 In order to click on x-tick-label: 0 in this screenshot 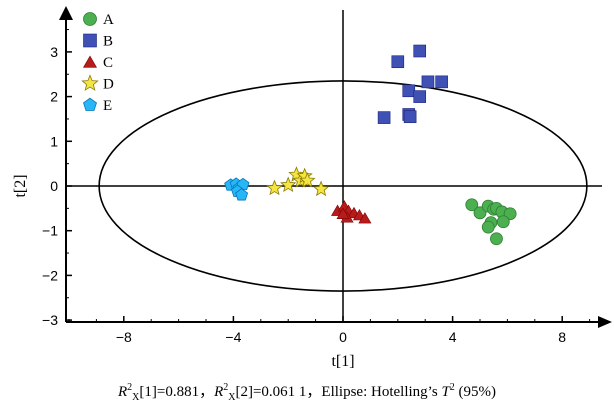, I will do `click(343, 337)`.